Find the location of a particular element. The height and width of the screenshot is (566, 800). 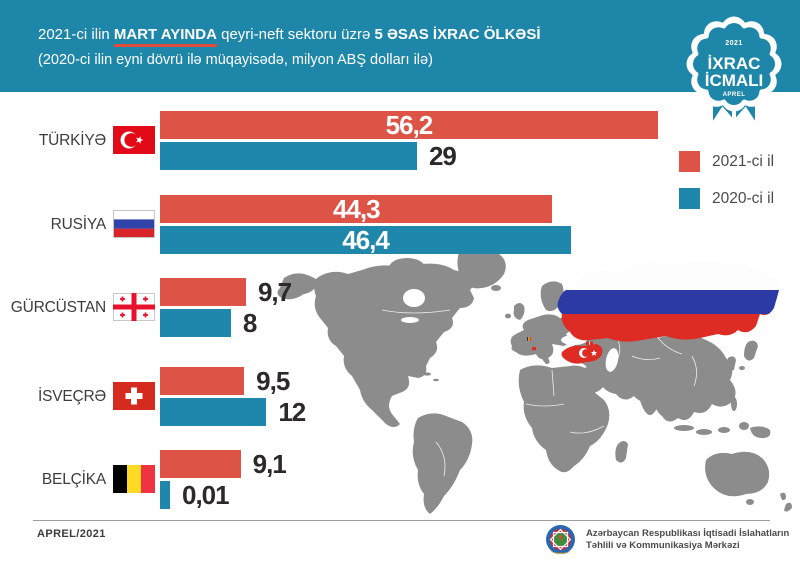

bar-value: 44,3 is located at coordinates (356, 209).